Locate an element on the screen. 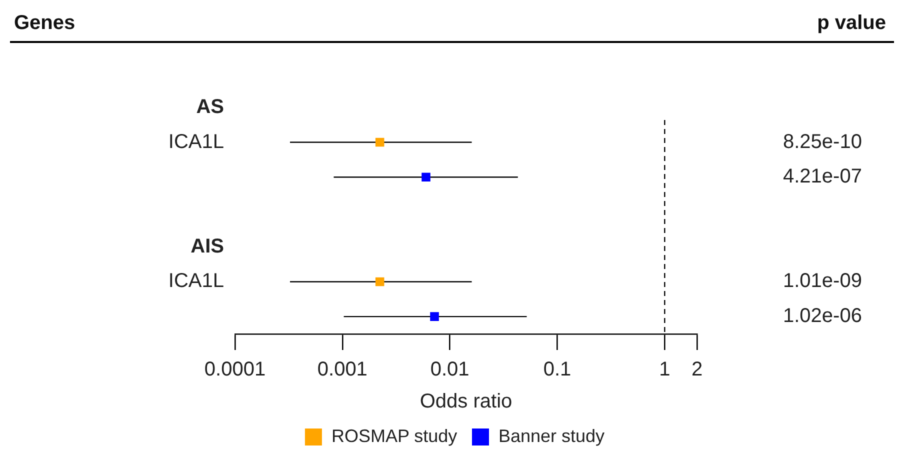 The height and width of the screenshot is (460, 902). y2-tick-label: 1.02e-06 is located at coordinates (822, 316).